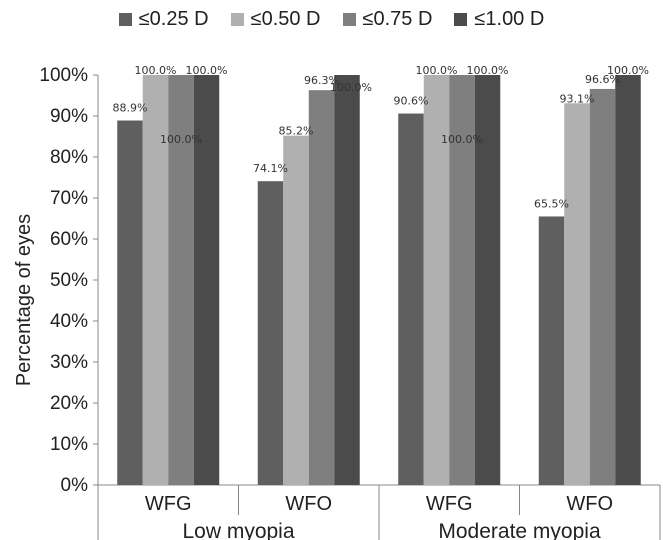 The image size is (663, 540). I want to click on y-tick-label: 100%, so click(63, 75).